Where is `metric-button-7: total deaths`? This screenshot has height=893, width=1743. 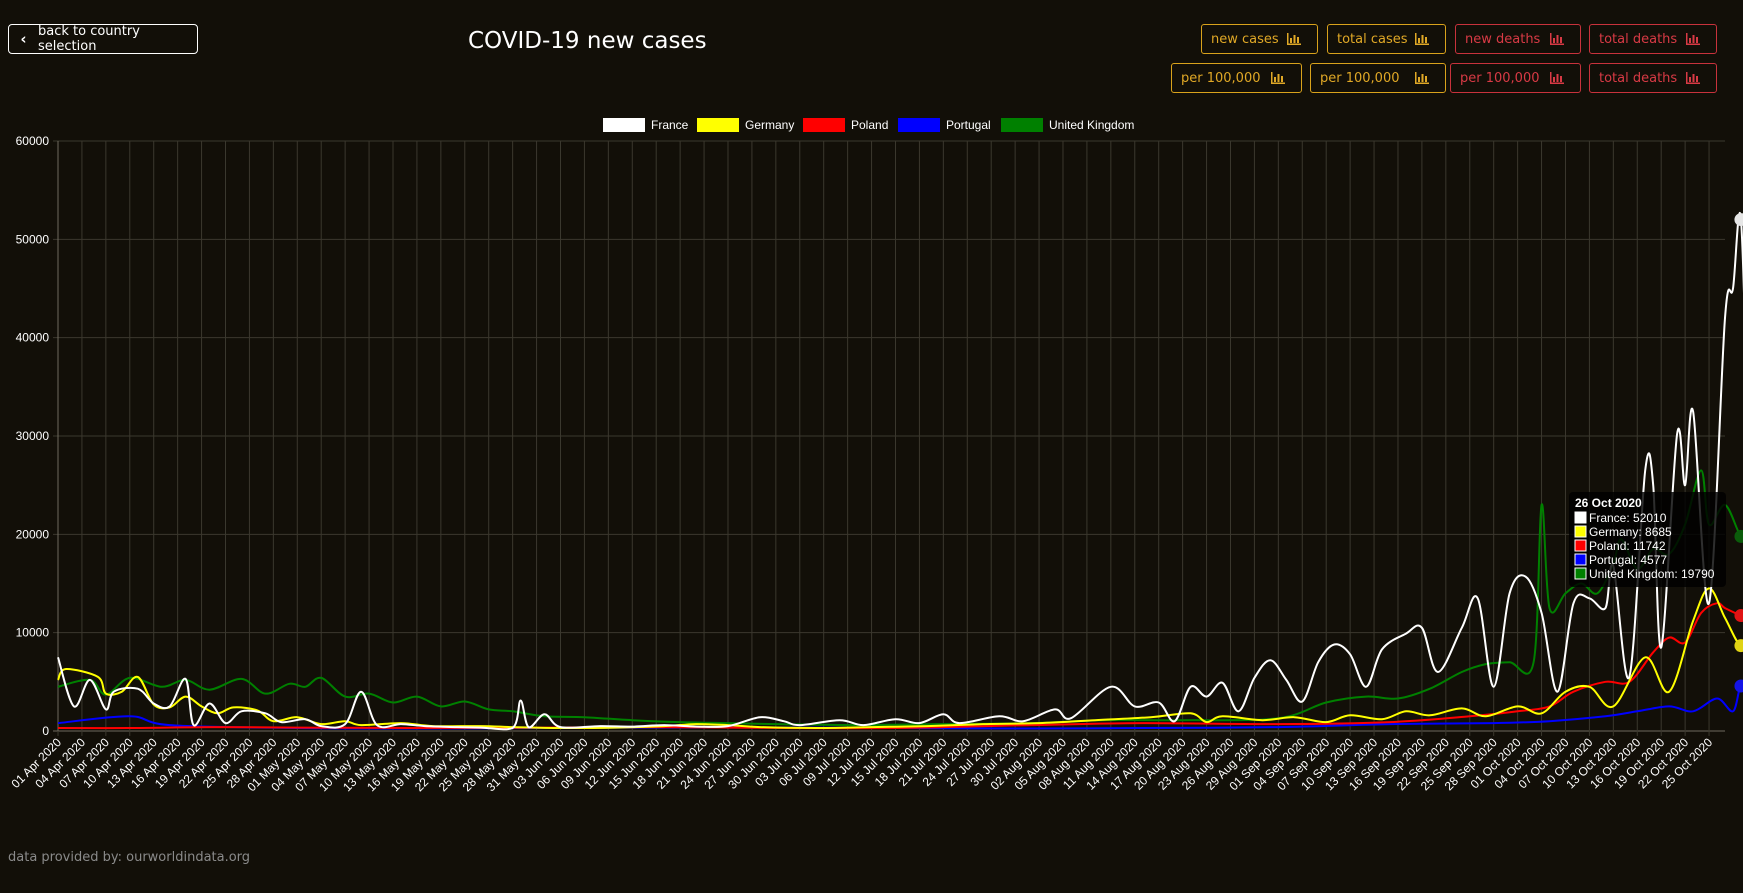
metric-button-7: total deaths is located at coordinates (1653, 78).